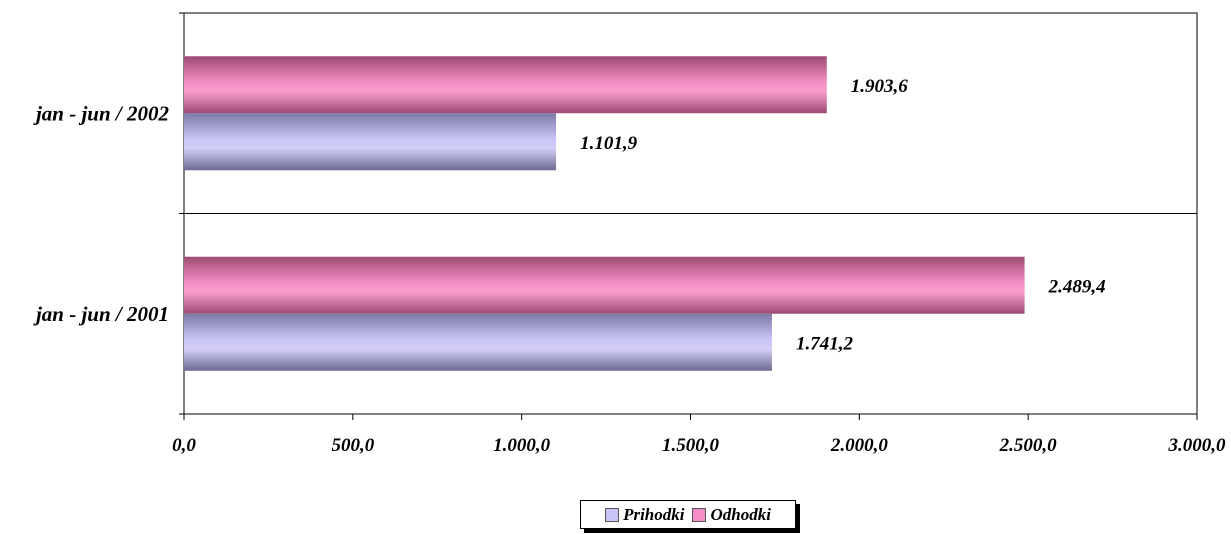 Image resolution: width=1231 pixels, height=534 pixels. What do you see at coordinates (604, 285) in the screenshot?
I see `bar-odhodki-jan-jun-2001` at bounding box center [604, 285].